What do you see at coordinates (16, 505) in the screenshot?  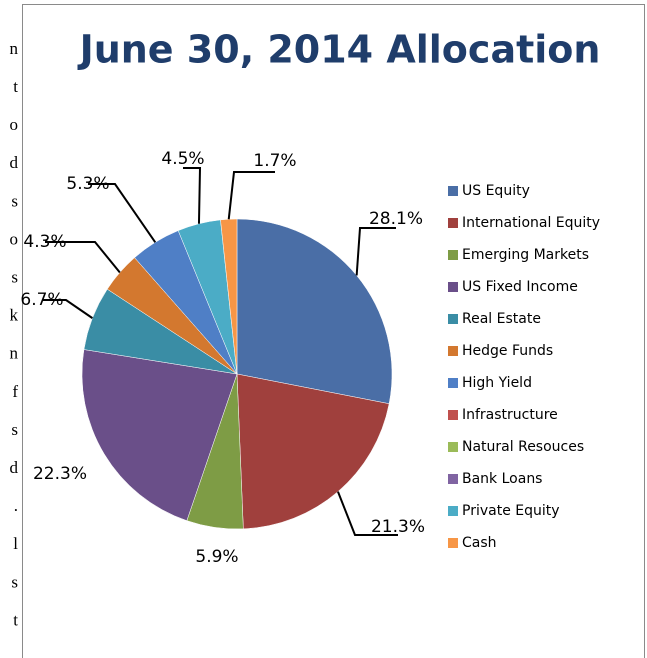 I see `side-text: .` at bounding box center [16, 505].